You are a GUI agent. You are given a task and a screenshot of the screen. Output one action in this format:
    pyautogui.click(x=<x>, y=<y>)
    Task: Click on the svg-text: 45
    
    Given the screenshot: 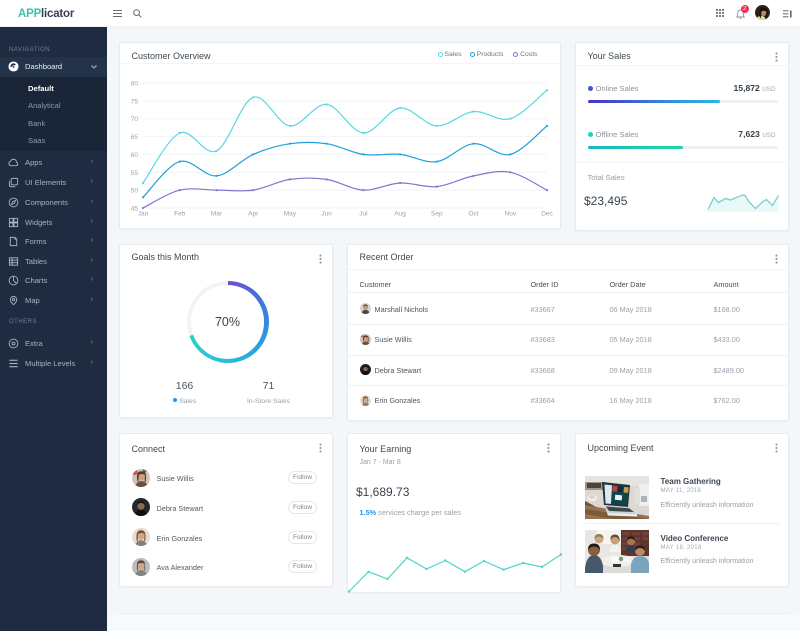 What is the action you would take?
    pyautogui.click(x=134, y=209)
    